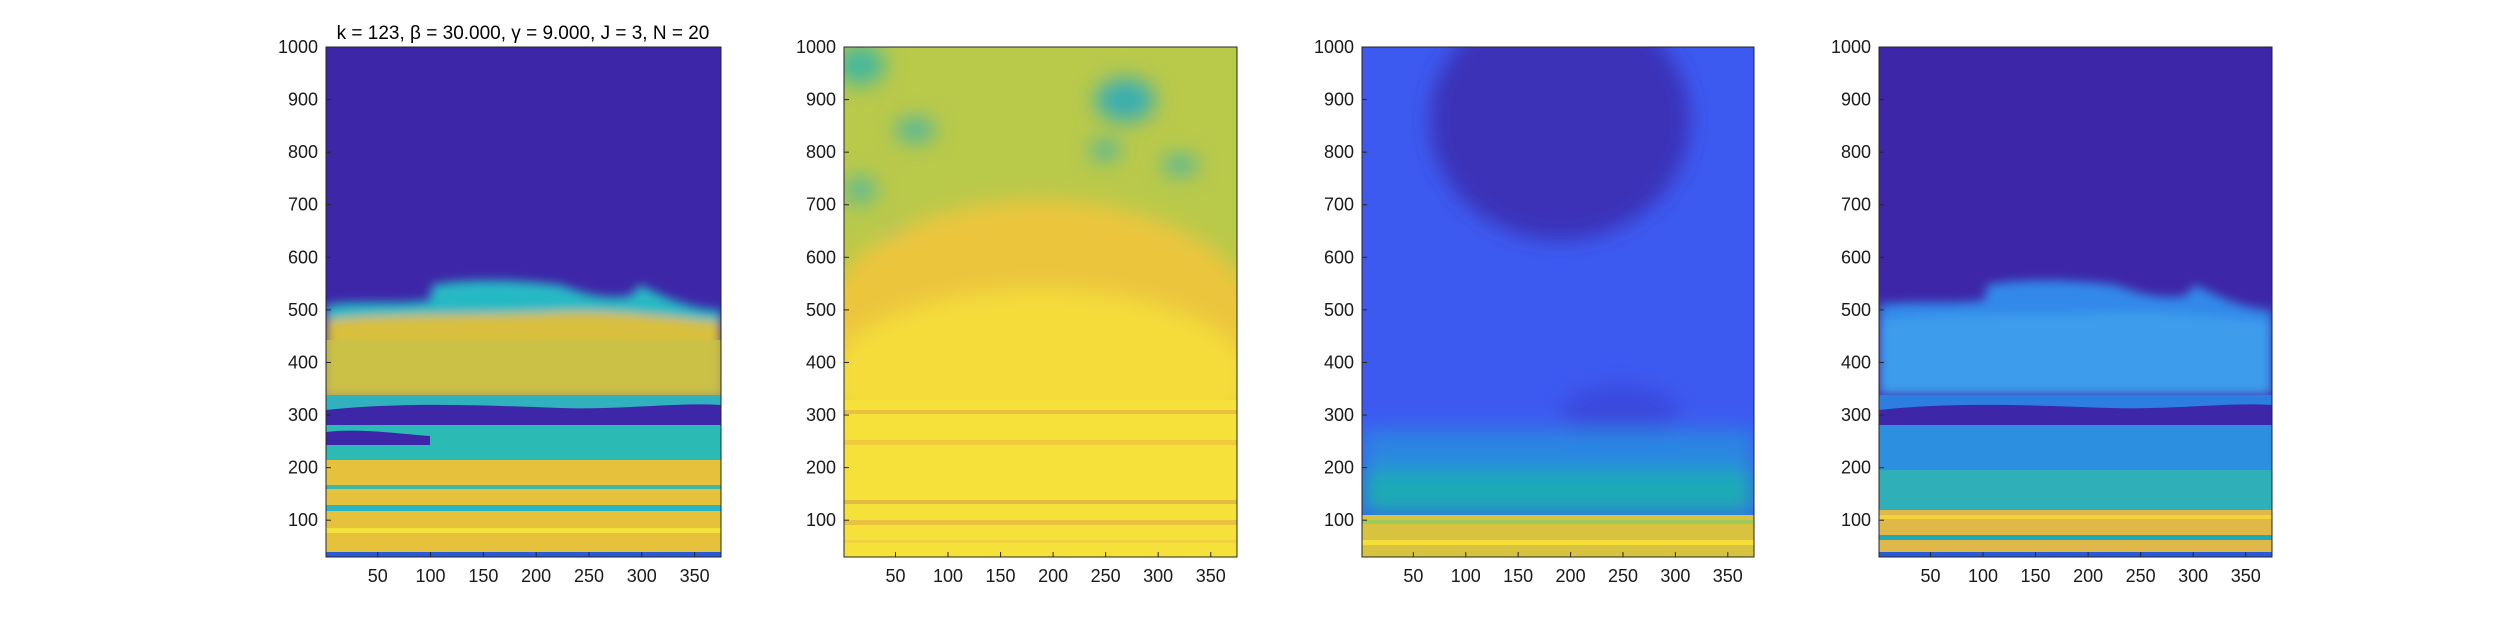 This screenshot has height=625, width=2500. Describe the element at coordinates (2075, 414) in the screenshot. I see `heatmap-4-gap-b` at that location.